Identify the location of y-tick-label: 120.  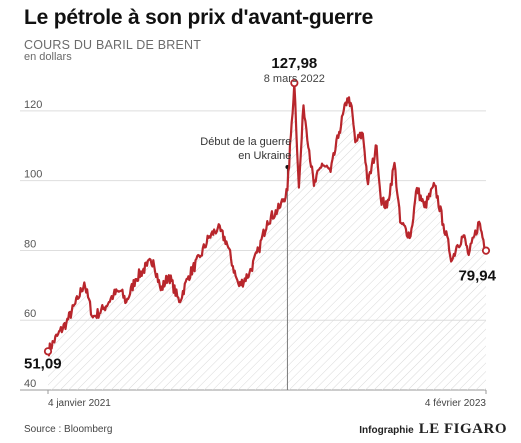
(33, 105).